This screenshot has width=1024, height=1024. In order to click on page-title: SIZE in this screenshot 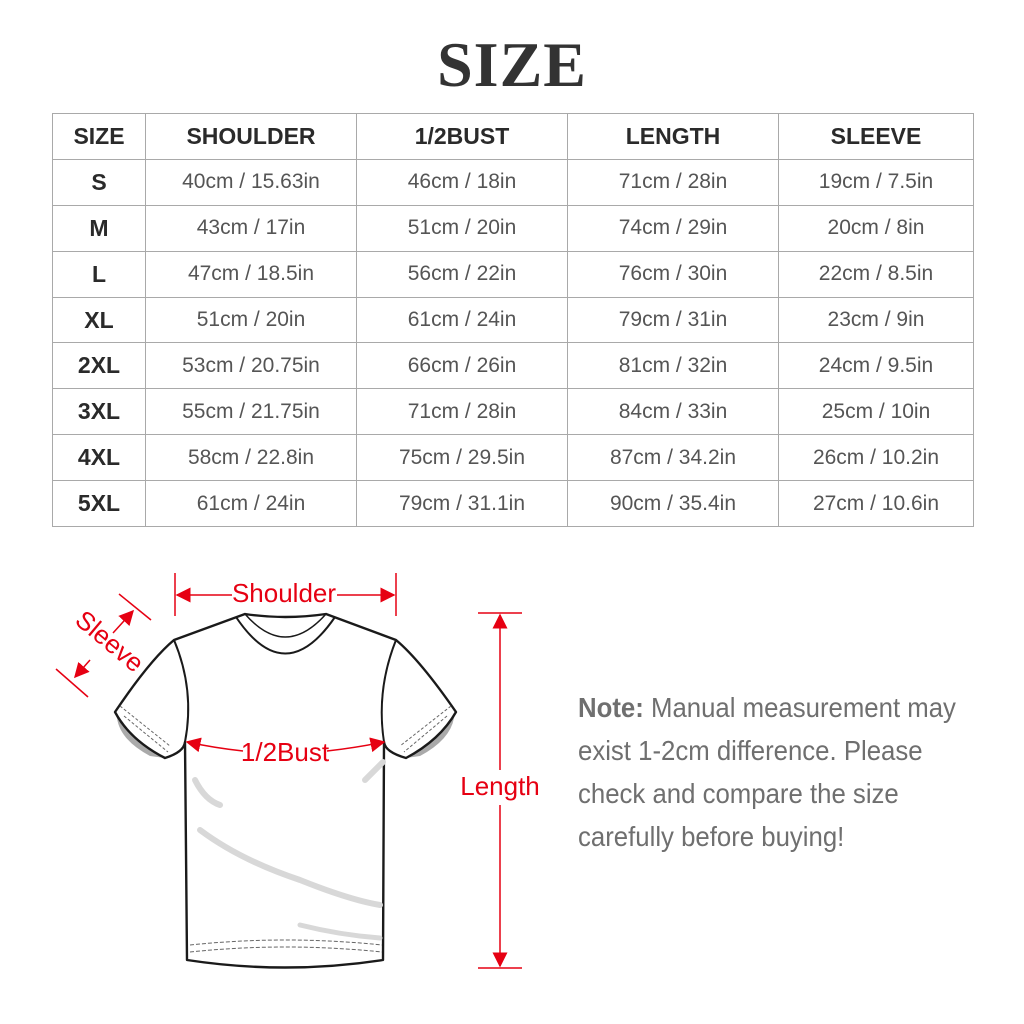, I will do `click(512, 64)`.